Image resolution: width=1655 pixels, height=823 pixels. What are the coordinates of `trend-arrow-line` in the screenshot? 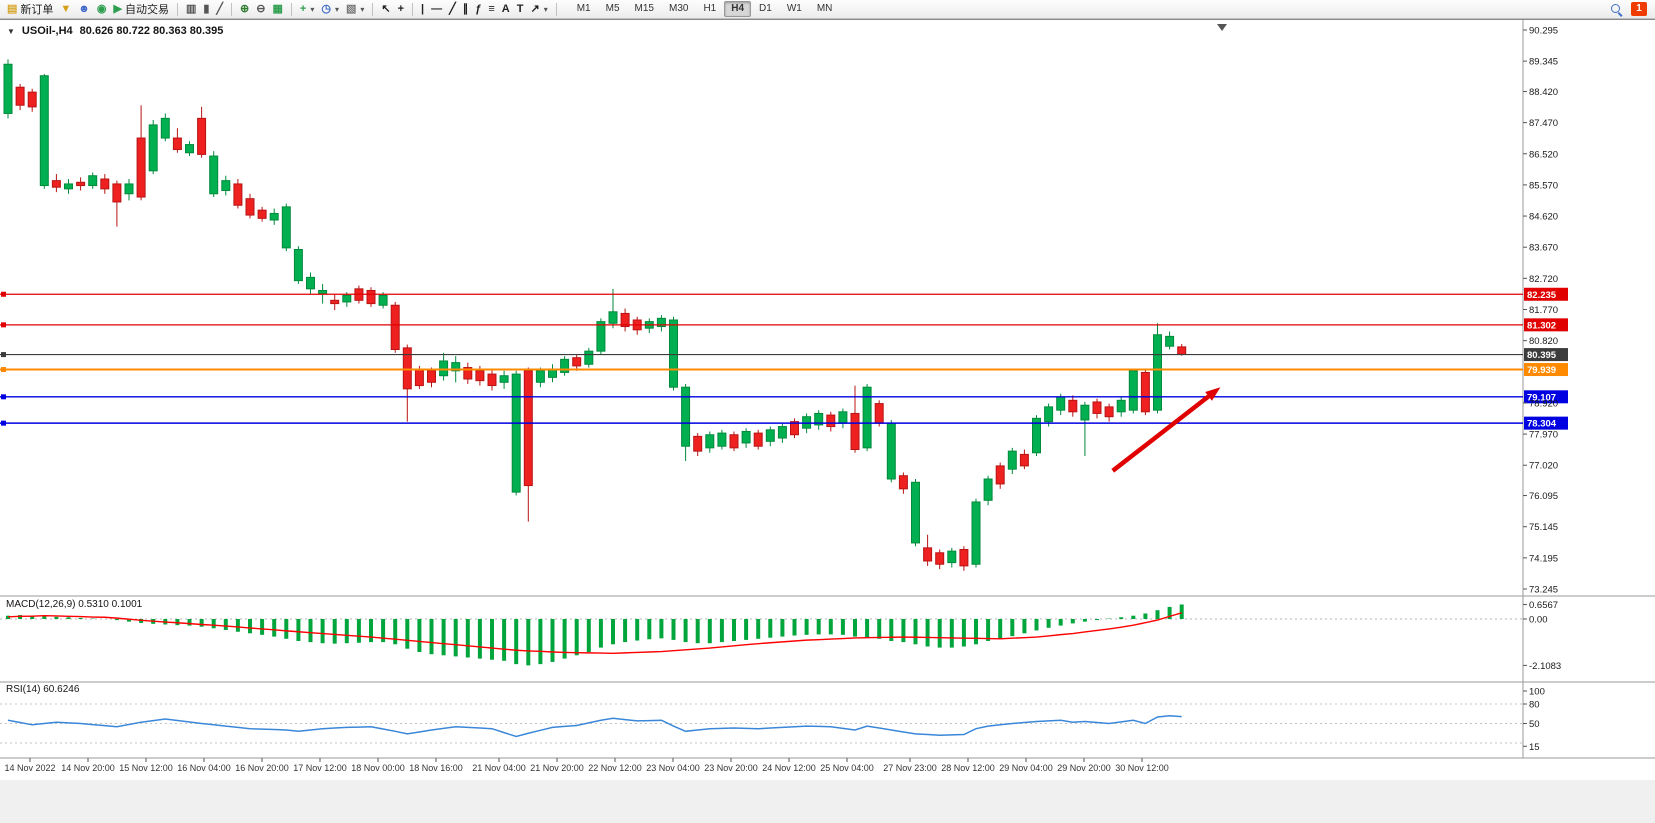 It's located at (1160, 433).